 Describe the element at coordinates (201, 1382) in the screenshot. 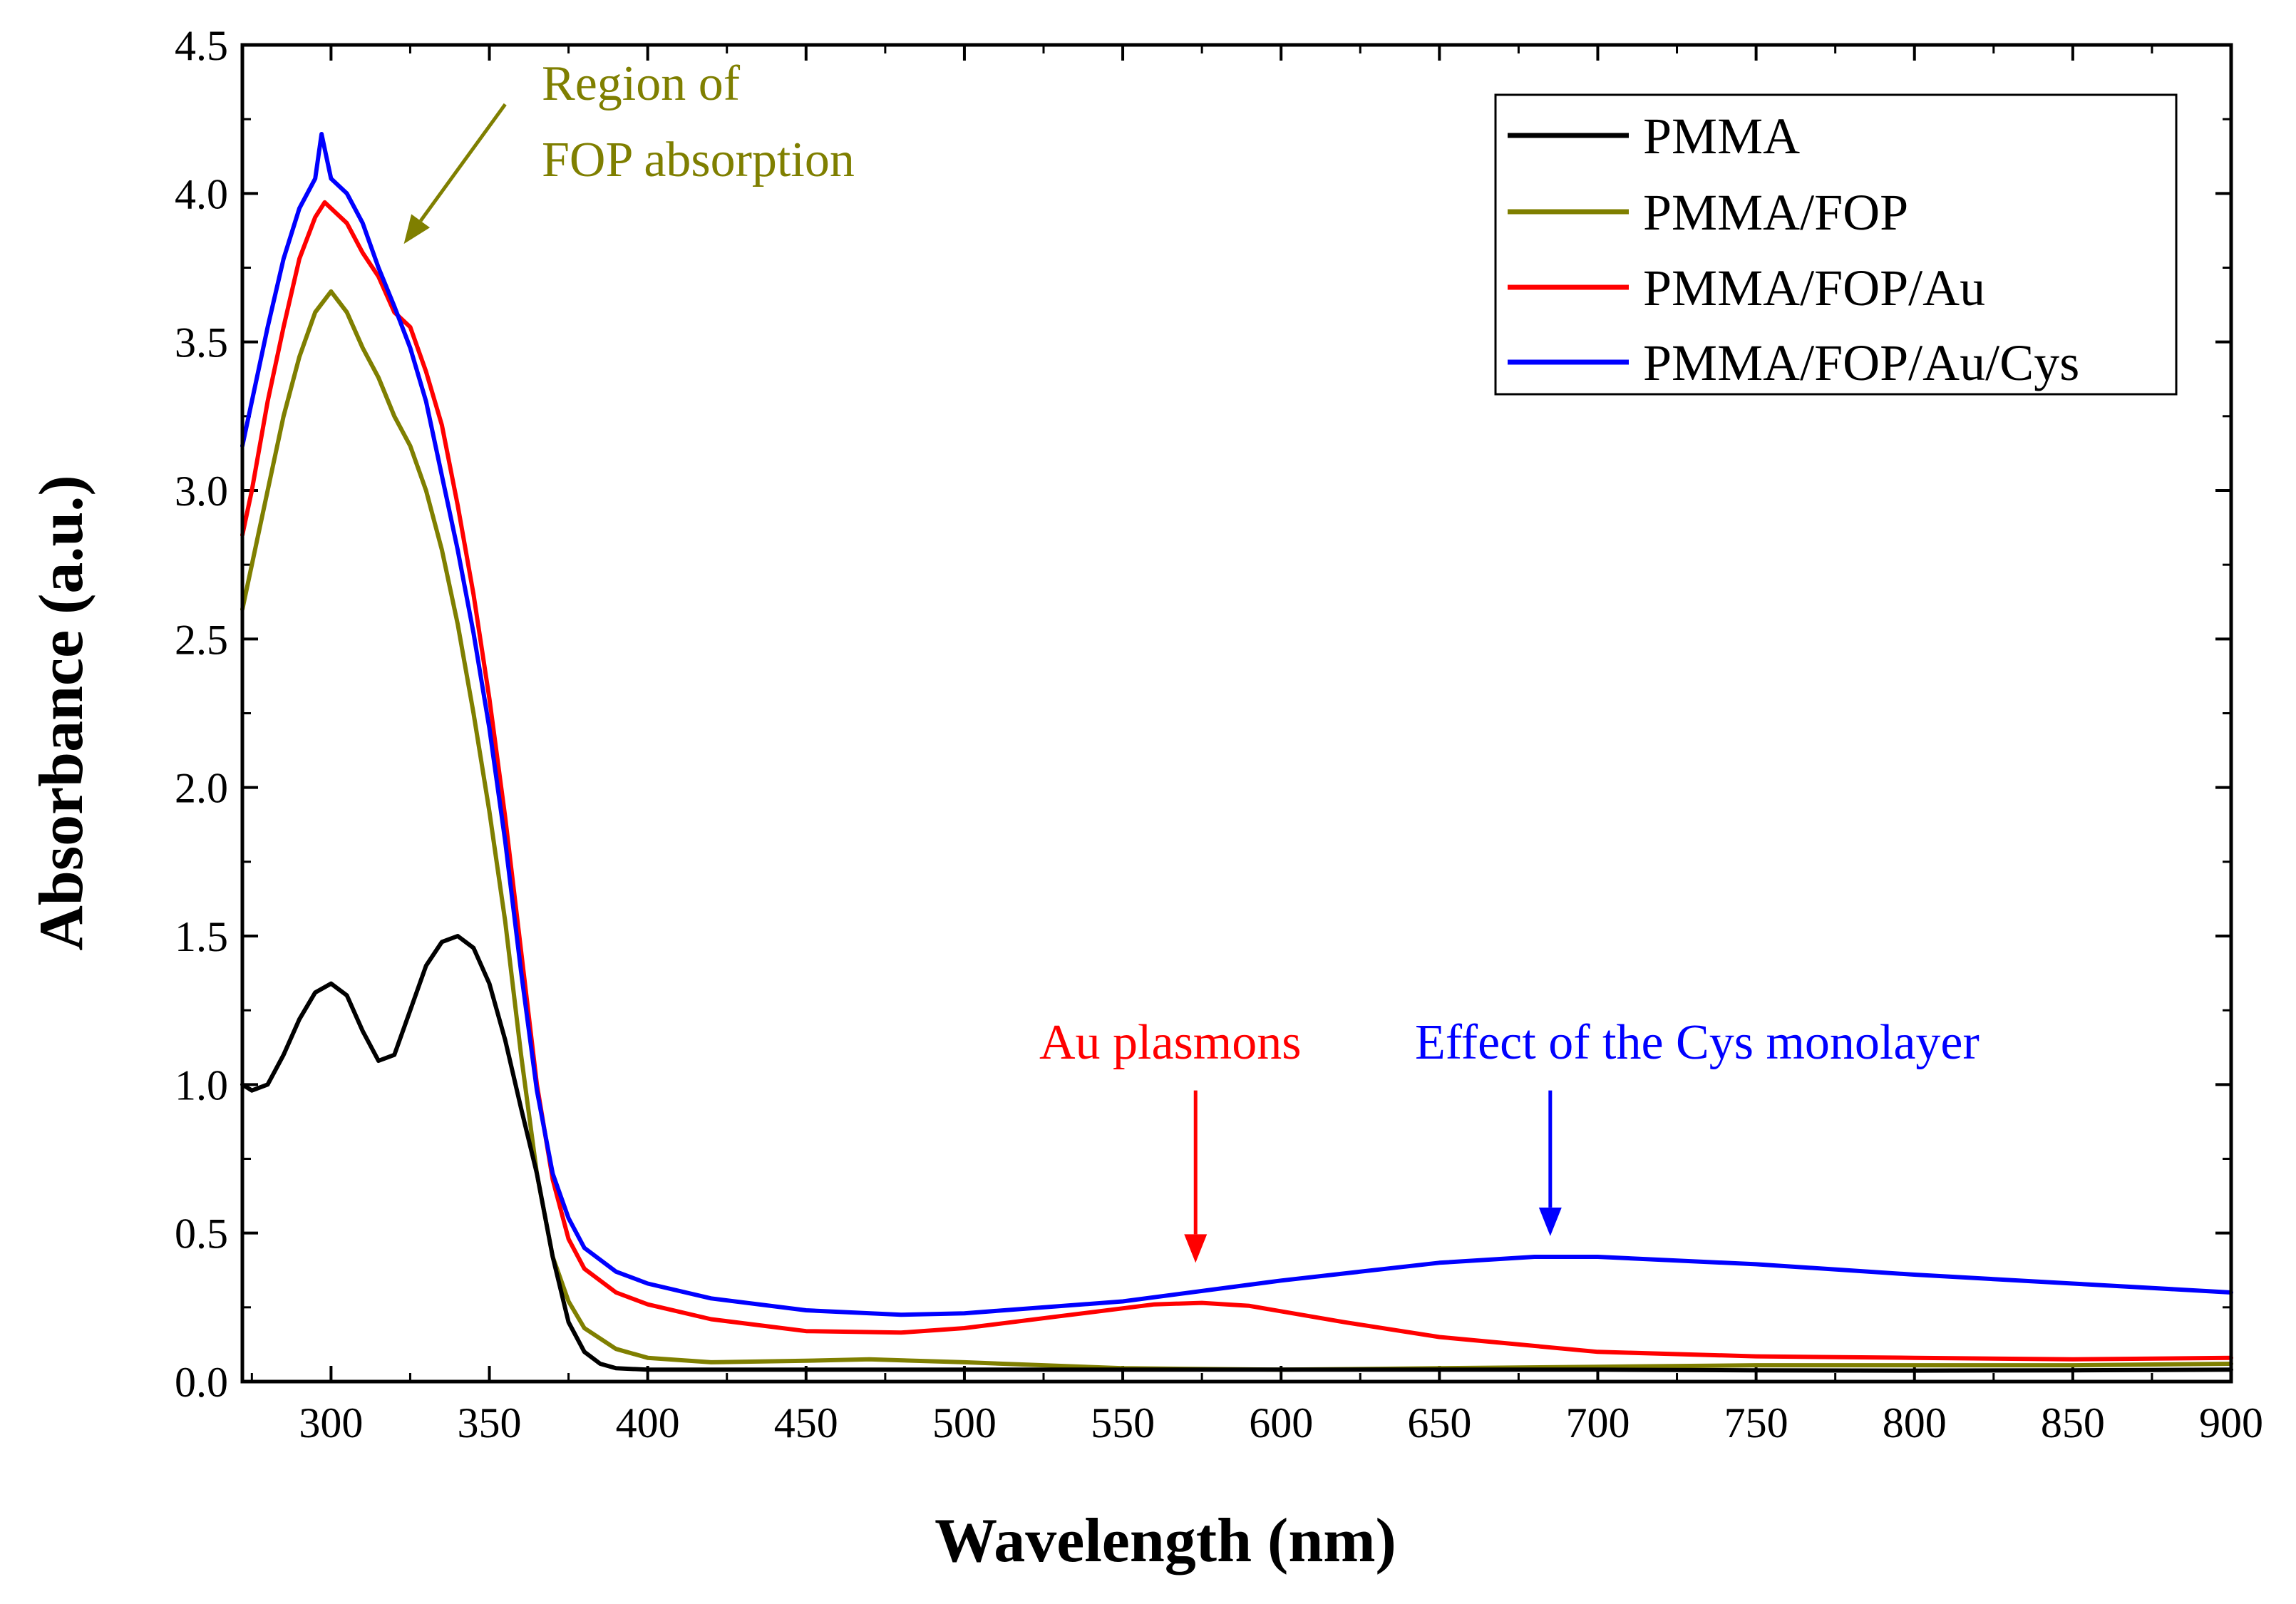

I see `y-tick-label-0: 0.0` at that location.